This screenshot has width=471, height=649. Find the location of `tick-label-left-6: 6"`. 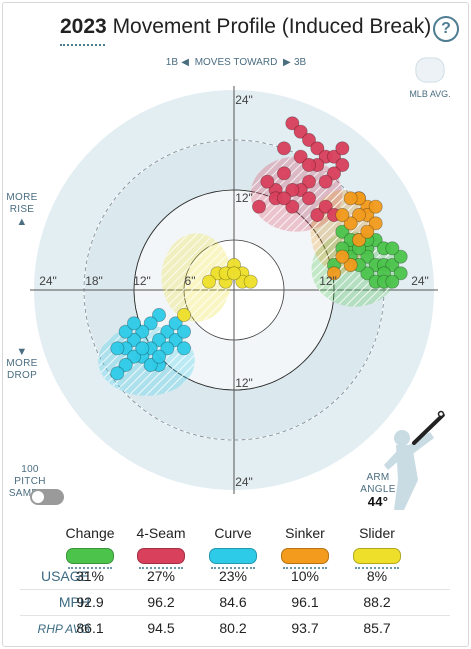

tick-label-left-6: 6" is located at coordinates (190, 281).